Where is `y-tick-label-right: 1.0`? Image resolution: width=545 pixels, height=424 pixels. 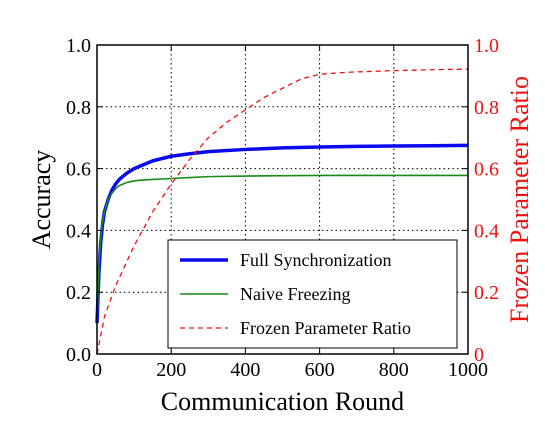
y-tick-label-right: 1.0 is located at coordinates (486, 46).